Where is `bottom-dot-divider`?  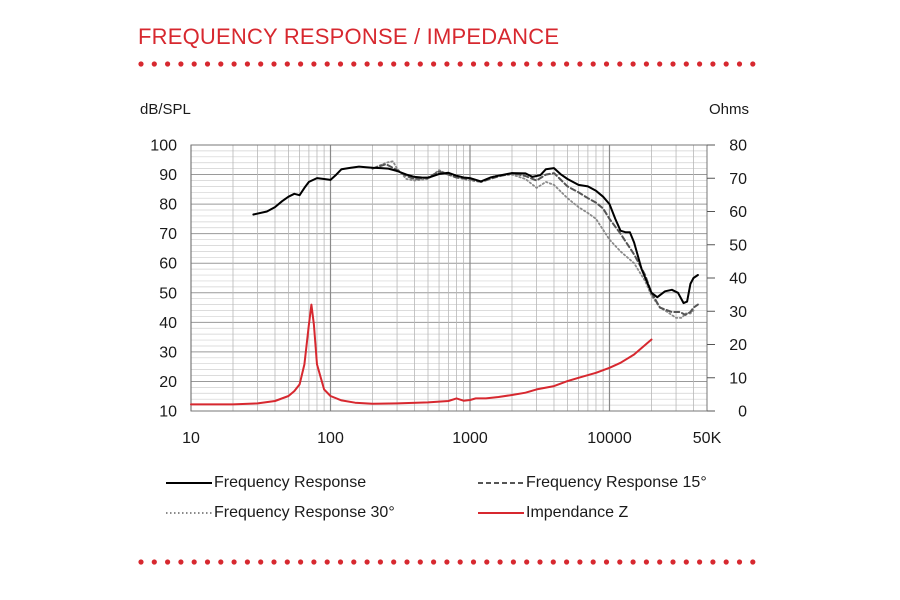
bottom-dot-divider is located at coordinates (447, 562).